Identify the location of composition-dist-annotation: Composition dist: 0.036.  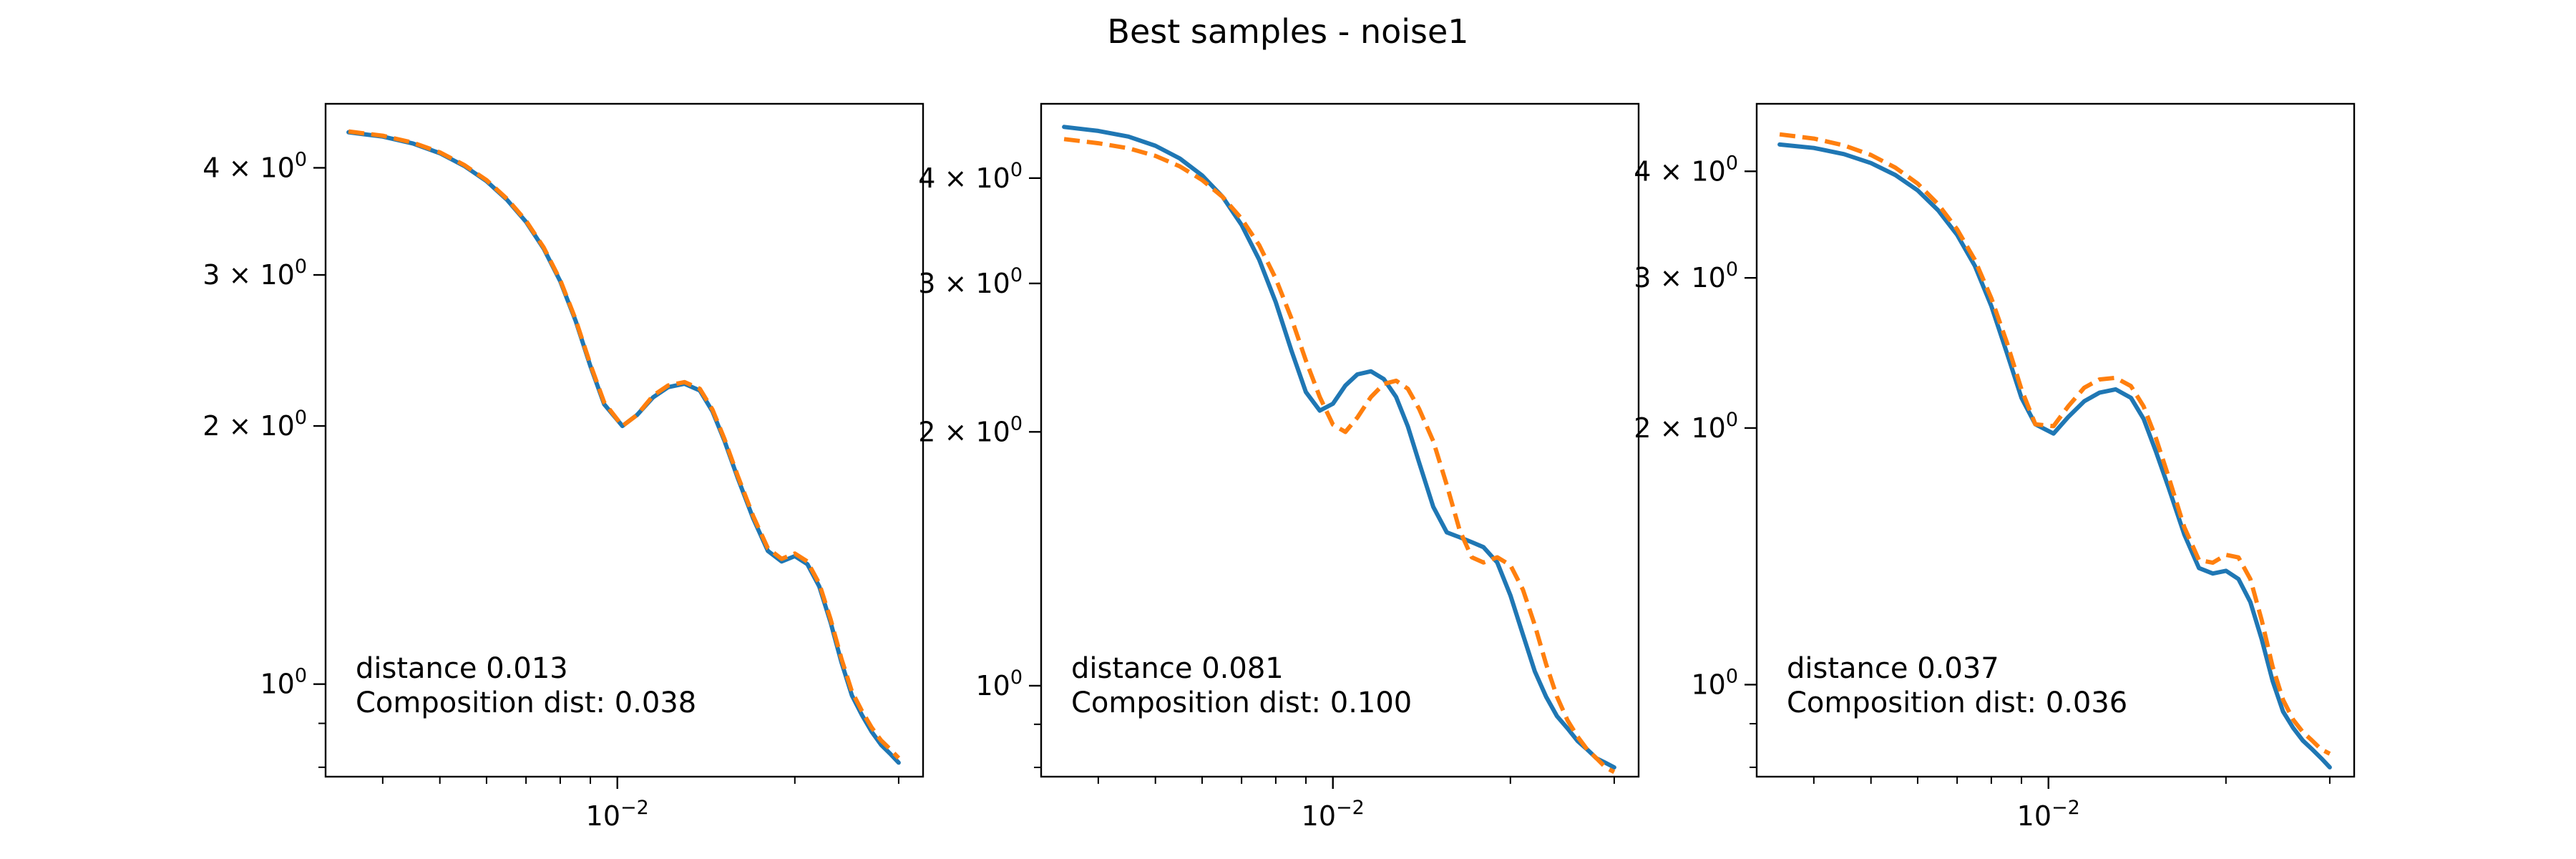
(1957, 702).